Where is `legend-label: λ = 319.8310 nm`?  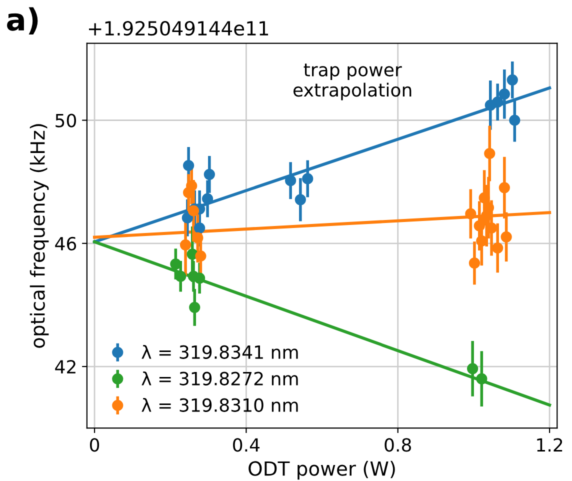
legend-label: λ = 319.8310 nm is located at coordinates (220, 405).